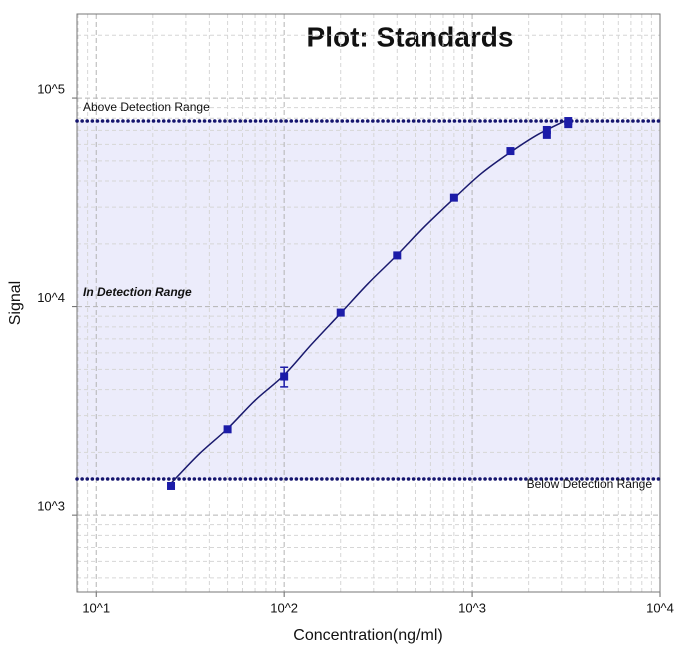  I want to click on y-tick-label: 10^3, so click(51, 506).